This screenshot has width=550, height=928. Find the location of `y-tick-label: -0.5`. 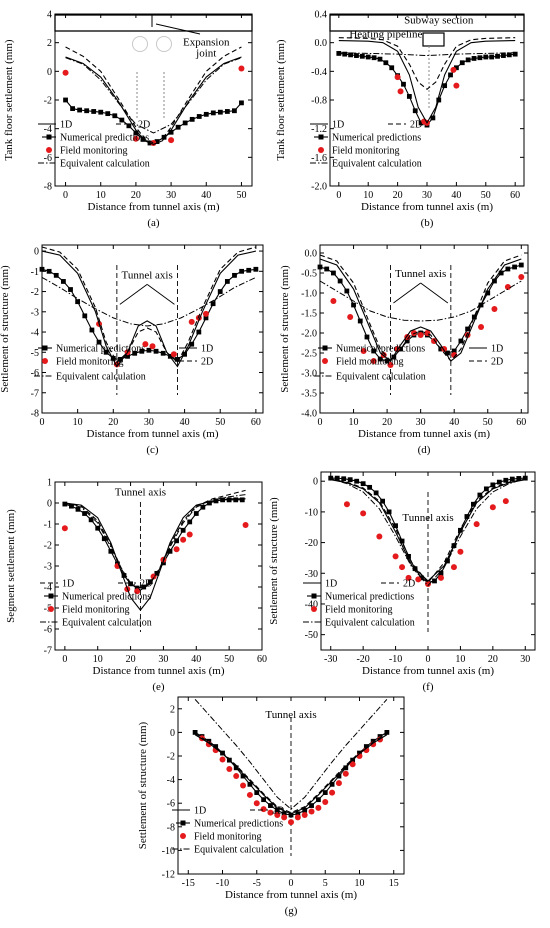

y-tick-label: -0.5 is located at coordinates (309, 274).